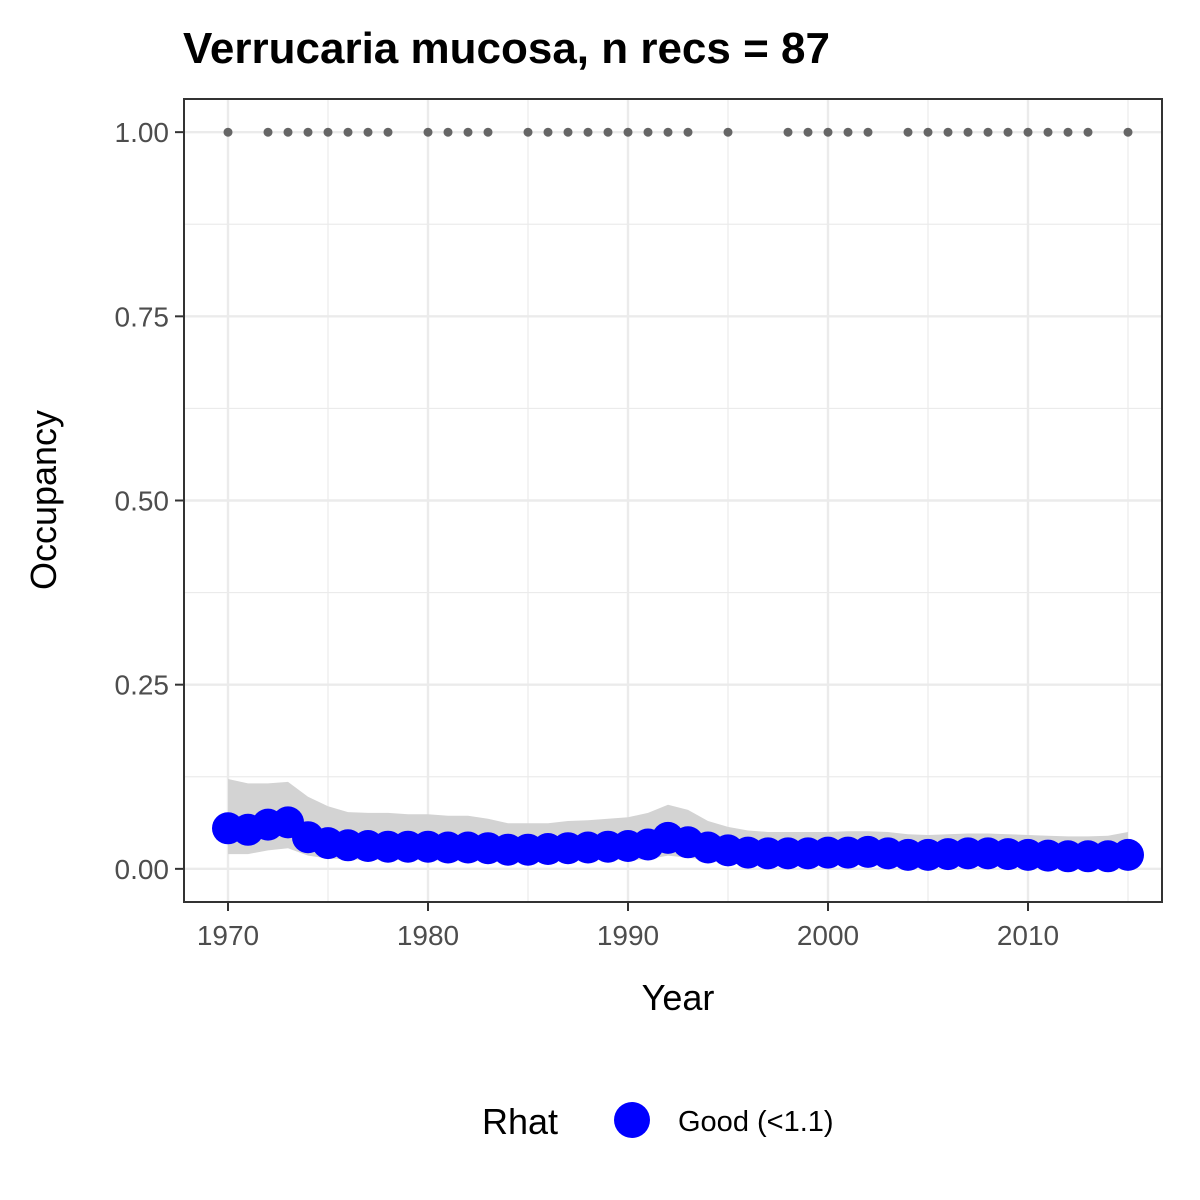  Describe the element at coordinates (678, 839) in the screenshot. I see `occupancy-points-layer` at that location.